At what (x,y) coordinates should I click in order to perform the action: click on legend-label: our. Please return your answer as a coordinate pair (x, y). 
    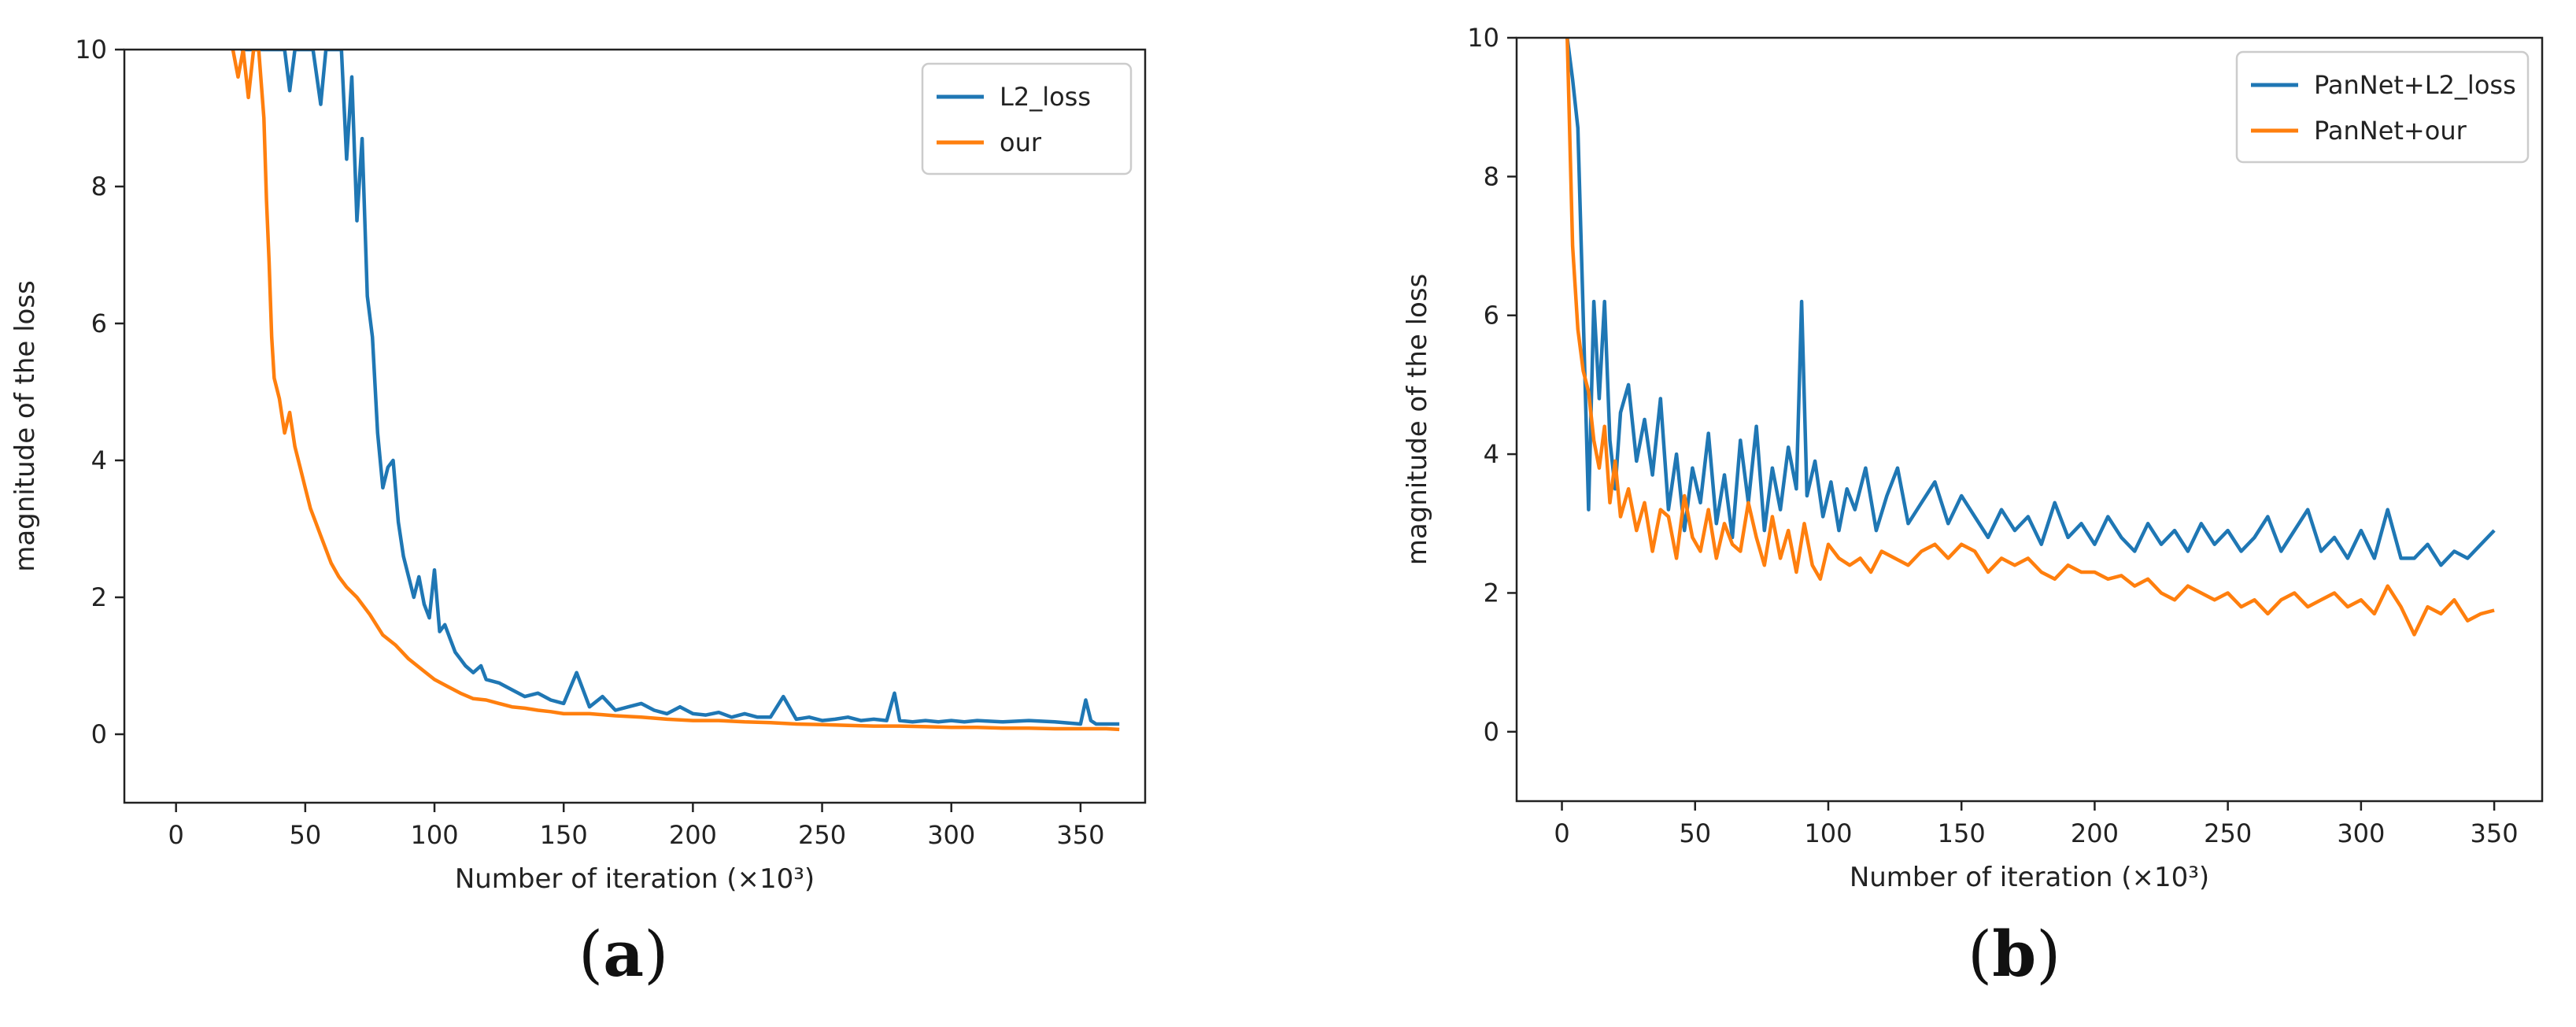
    Looking at the image, I should click on (1021, 142).